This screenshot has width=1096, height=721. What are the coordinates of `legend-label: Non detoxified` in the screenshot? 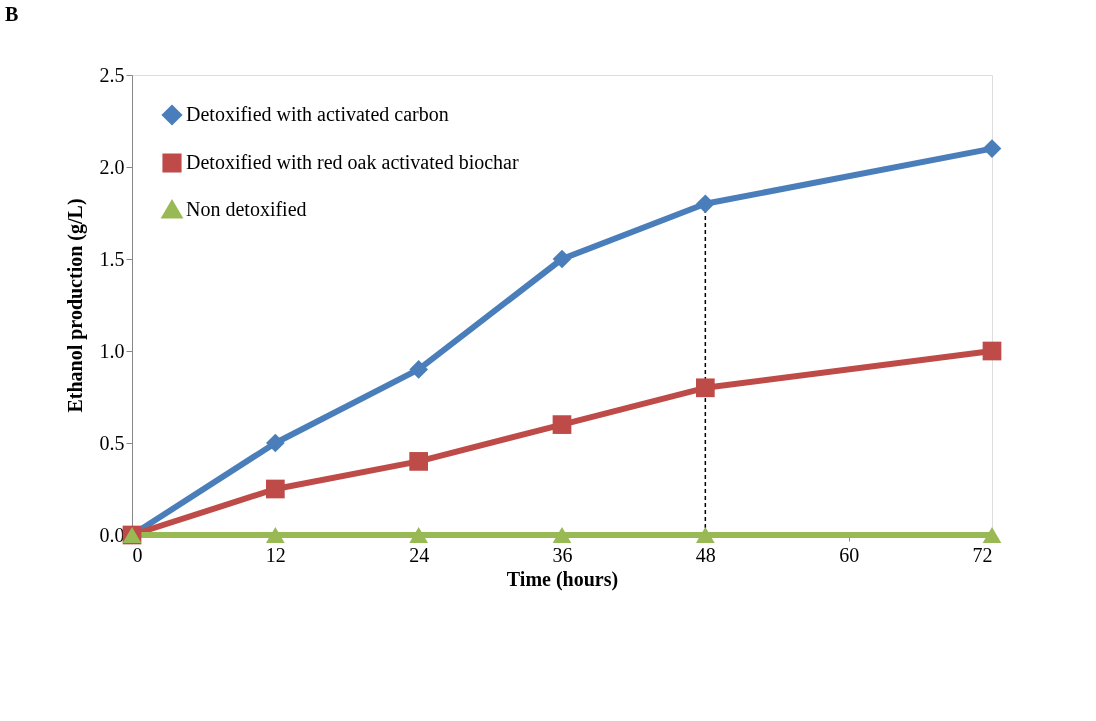 It's located at (246, 209).